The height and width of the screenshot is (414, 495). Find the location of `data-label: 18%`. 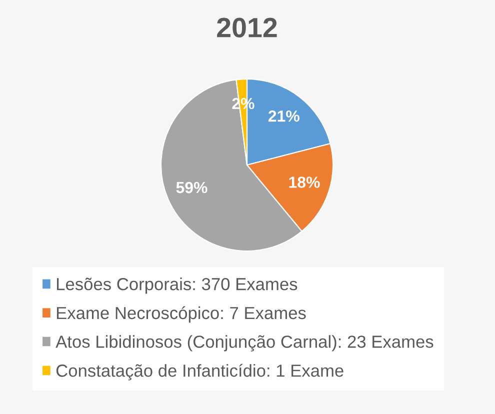

data-label: 18% is located at coordinates (304, 182).